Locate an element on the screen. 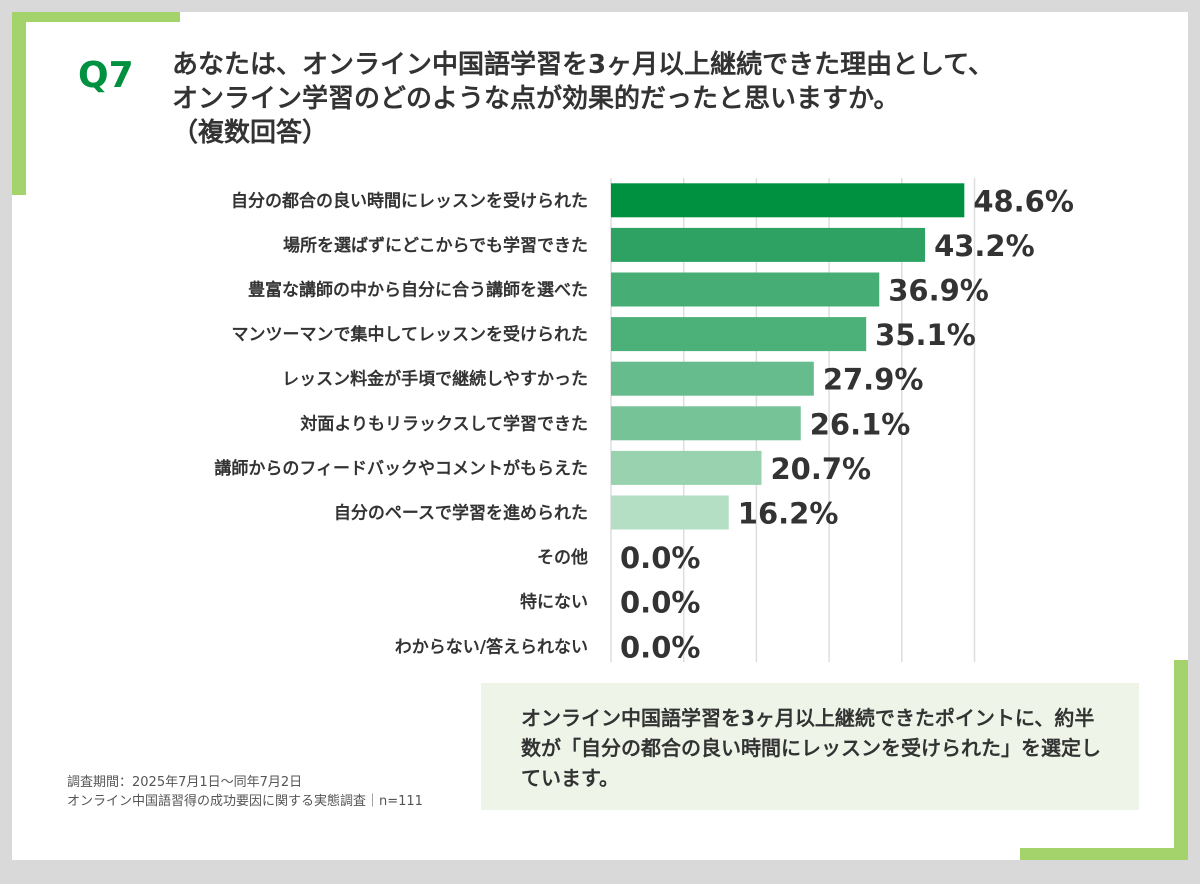 The image size is (1200, 884). value-label-3: 36.9% is located at coordinates (938, 291).